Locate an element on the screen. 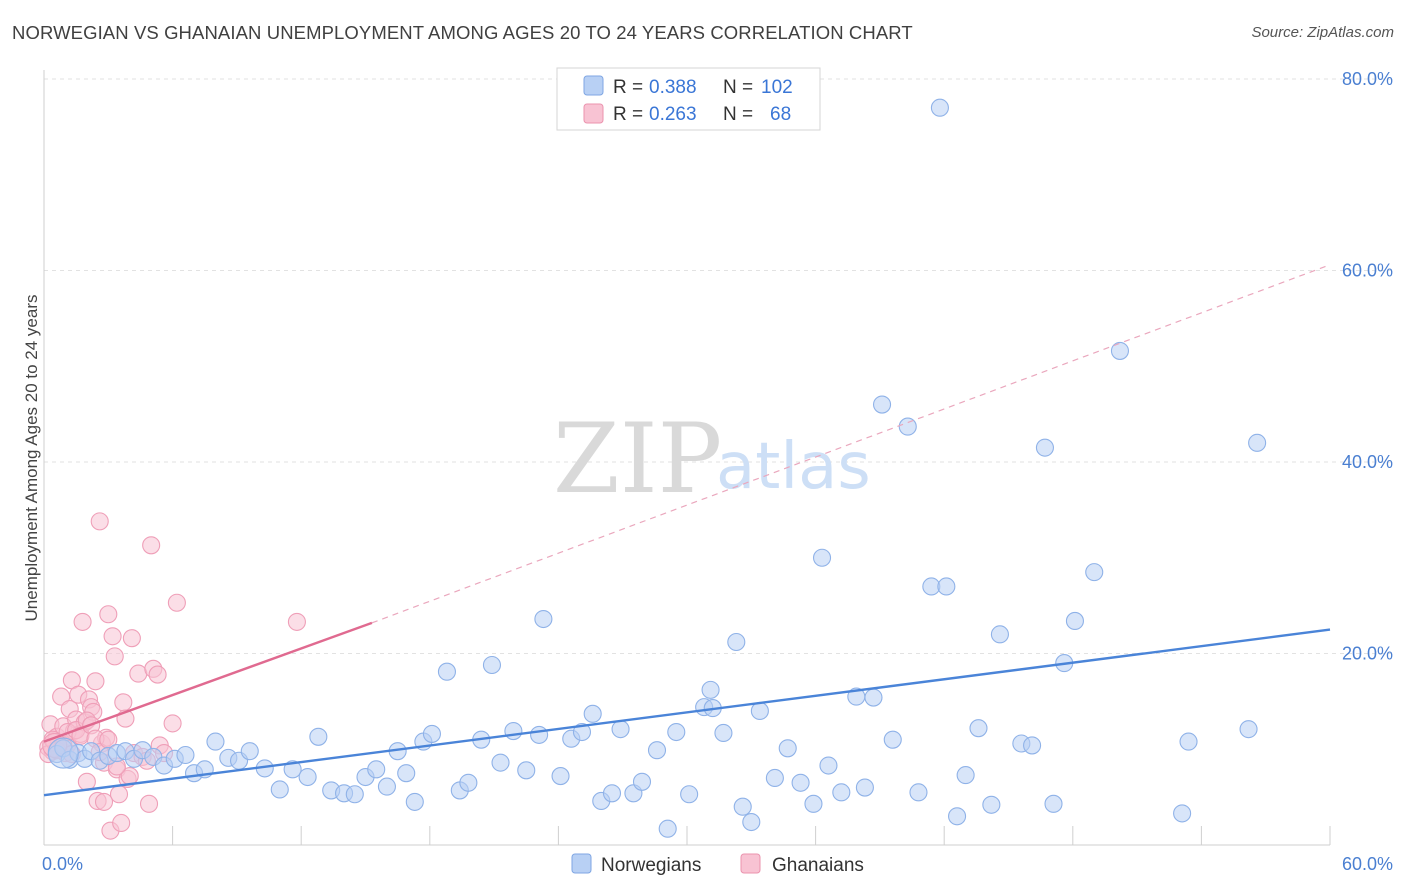 The height and width of the screenshot is (892, 1406). legend-n-value-1: 102 is located at coordinates (777, 87).